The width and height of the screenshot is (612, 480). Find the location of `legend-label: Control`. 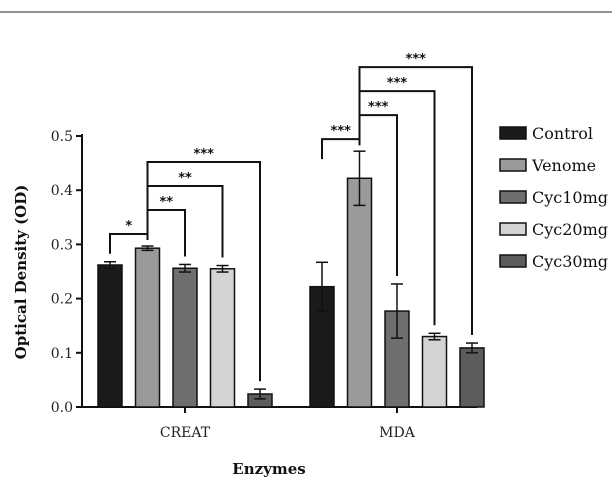

legend-label: Control is located at coordinates (562, 133).